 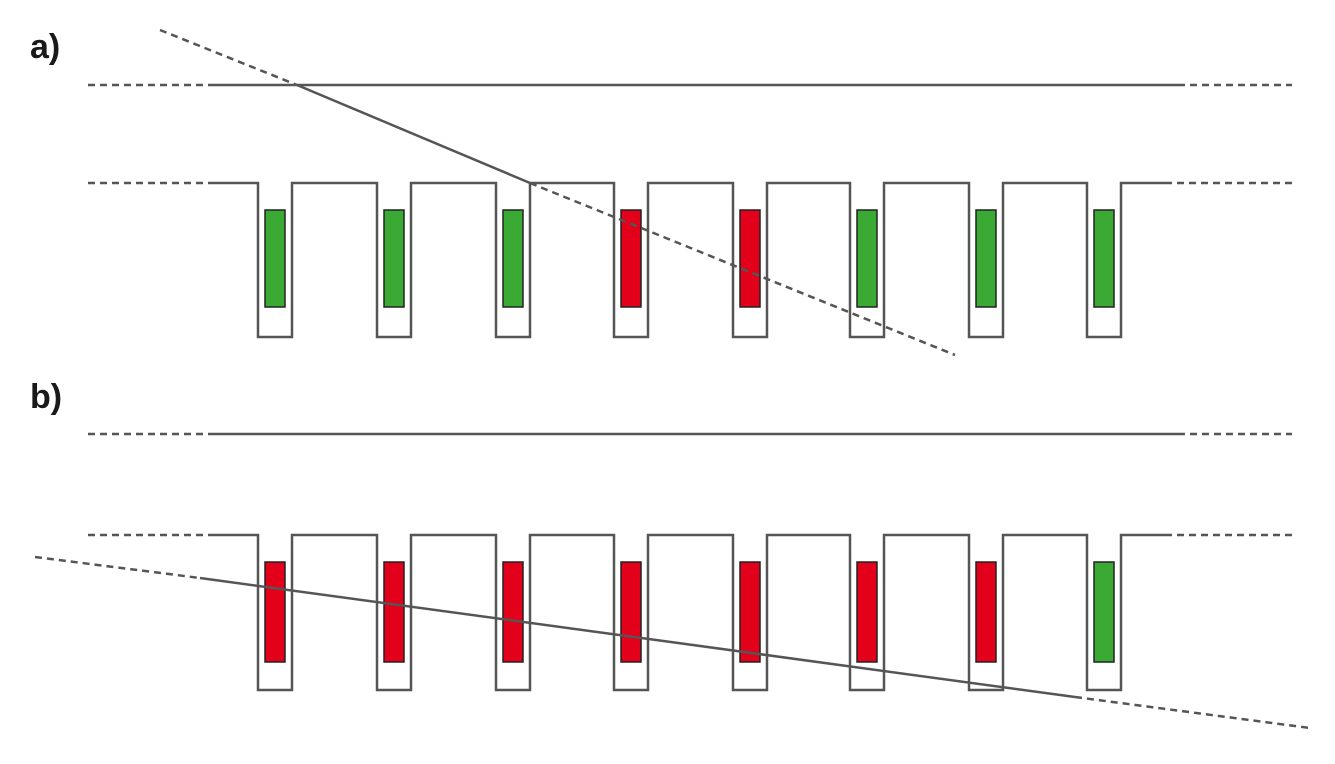 What do you see at coordinates (631, 258) in the screenshot?
I see `panel-a-cell-4-red` at bounding box center [631, 258].